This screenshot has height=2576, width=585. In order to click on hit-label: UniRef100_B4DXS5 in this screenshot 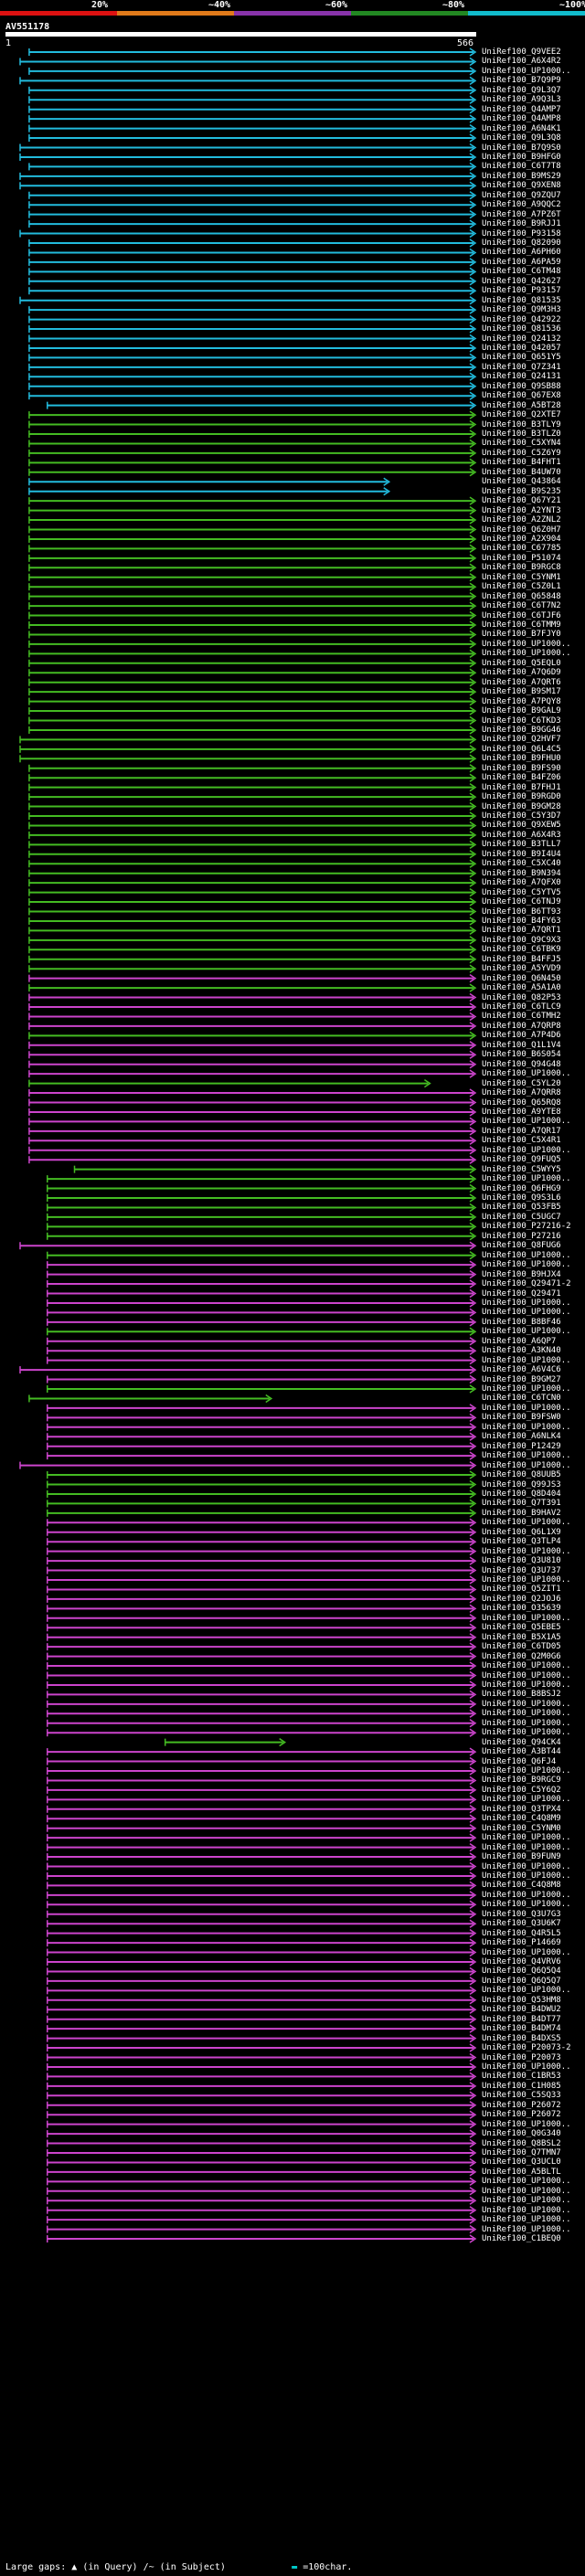, I will do `click(521, 2038)`.